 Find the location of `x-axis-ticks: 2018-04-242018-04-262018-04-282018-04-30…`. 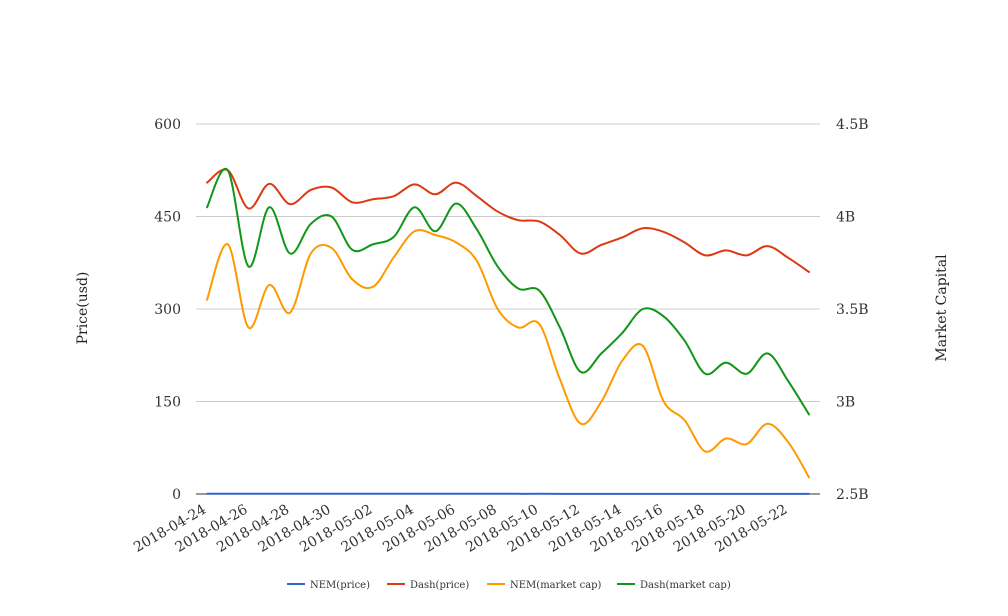

x-axis-ticks: 2018-04-242018-04-262018-04-282018-04-30… is located at coordinates (460, 529).